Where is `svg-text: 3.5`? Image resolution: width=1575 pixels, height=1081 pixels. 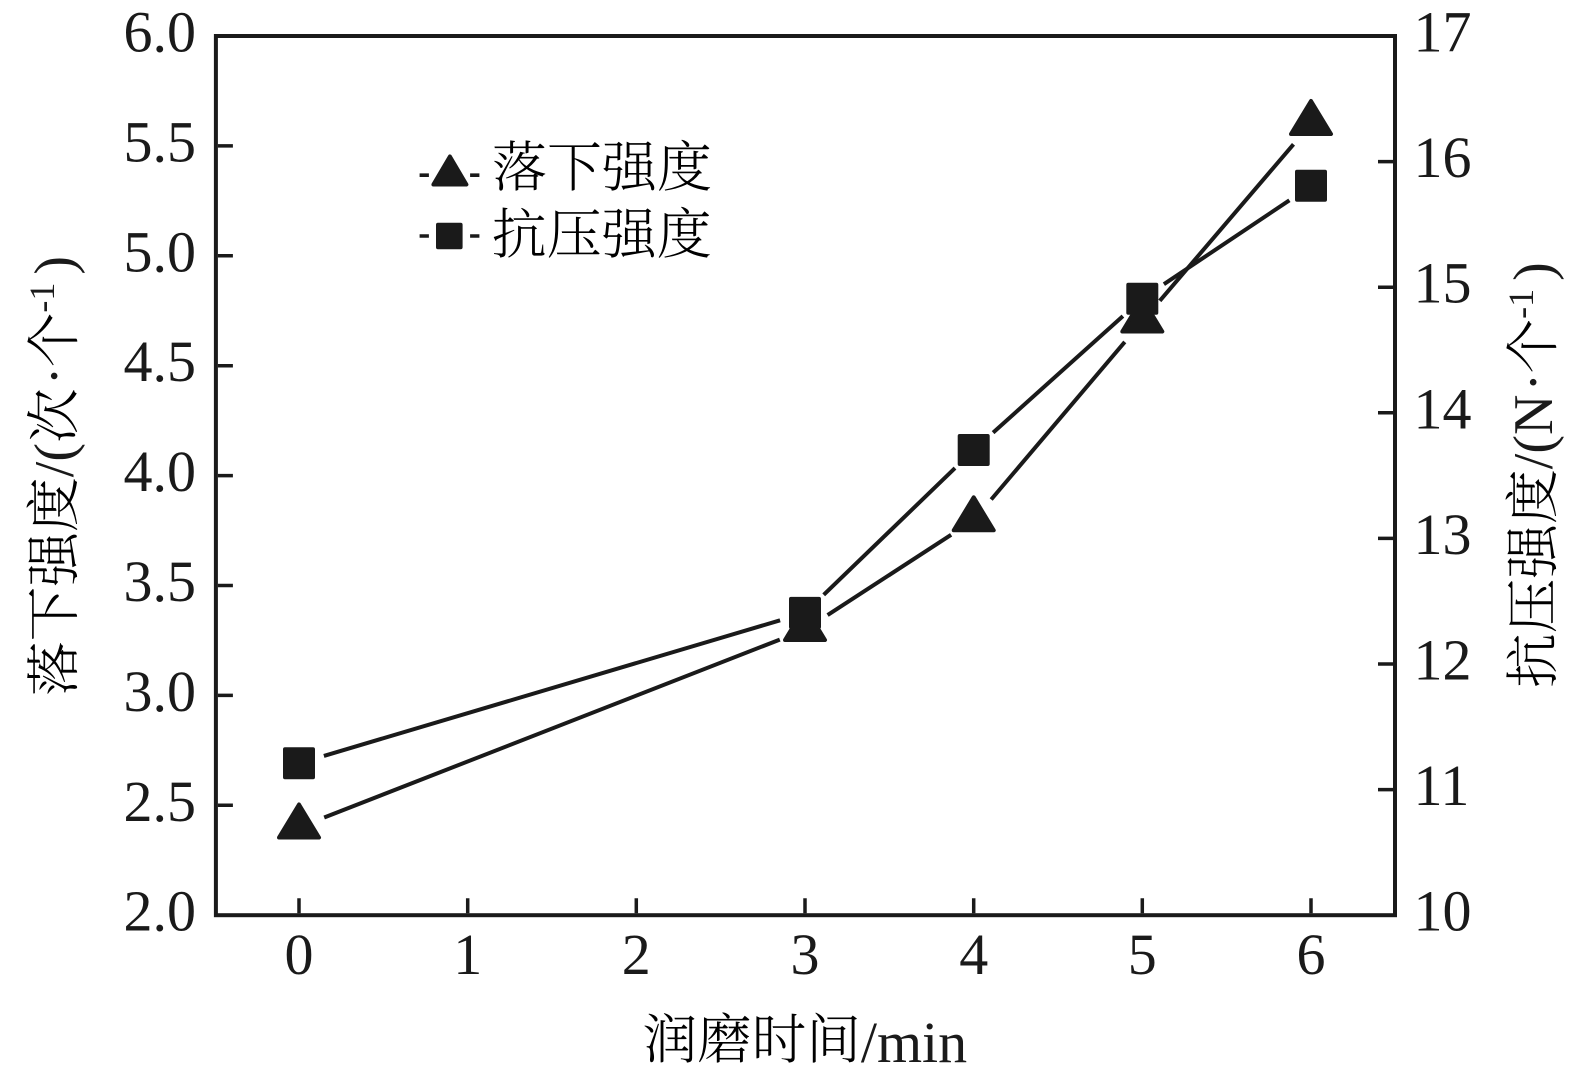 svg-text: 3.5 is located at coordinates (160, 581).